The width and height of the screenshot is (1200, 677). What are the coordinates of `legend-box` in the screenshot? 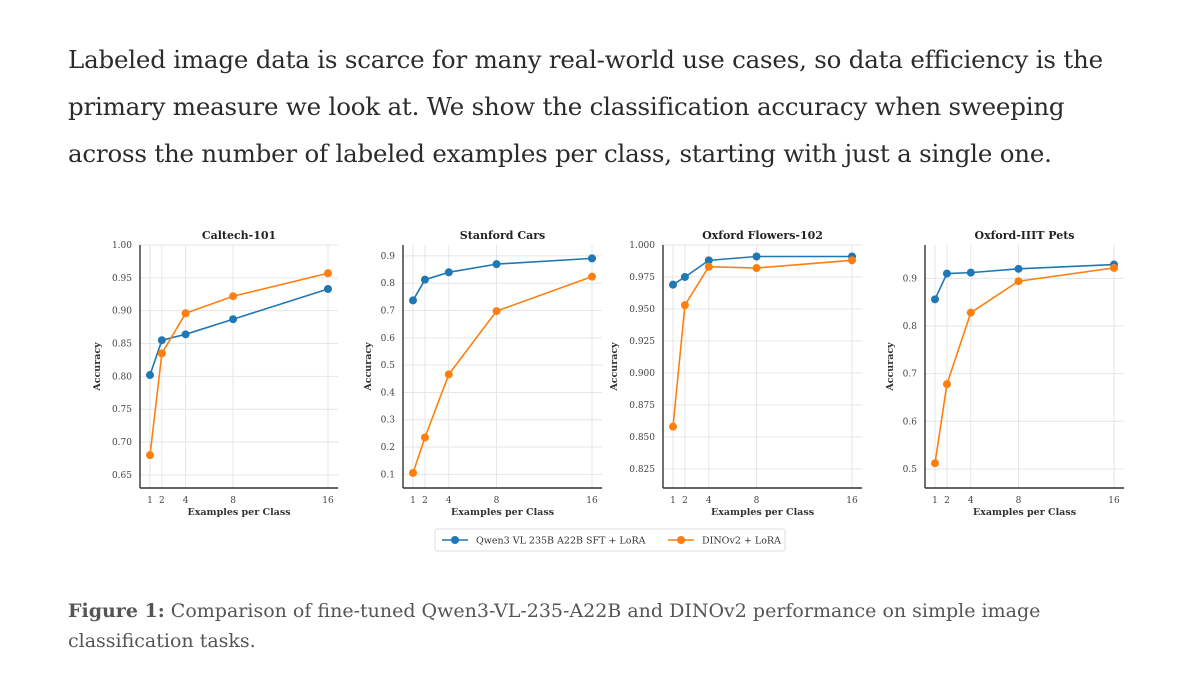 It's located at (610, 540).